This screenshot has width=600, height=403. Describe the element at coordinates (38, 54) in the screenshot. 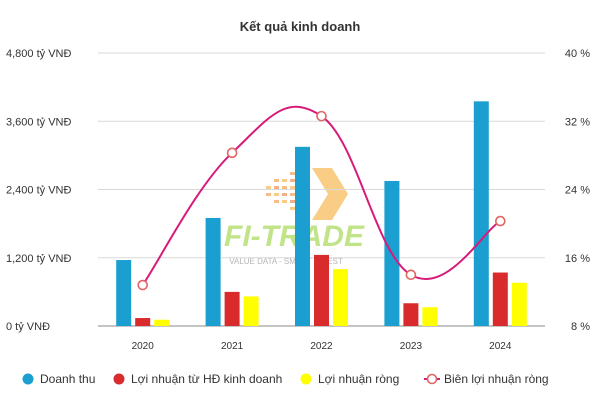

I see `left-tick-label: 4,800 tỷ VNĐ` at that location.